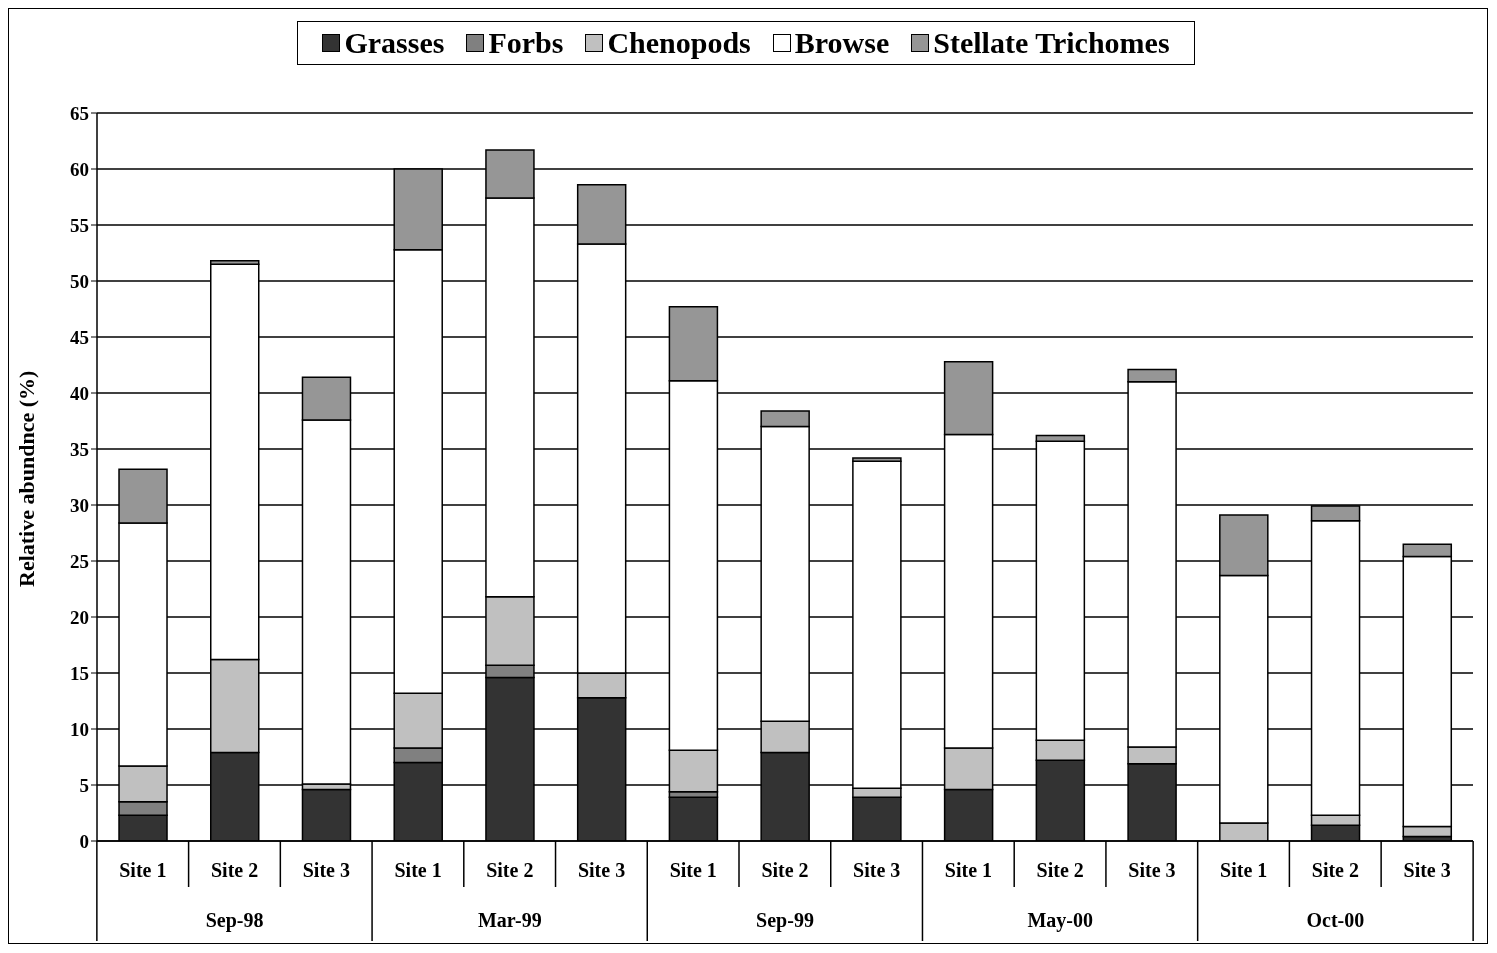 This screenshot has height=953, width=1497. Describe the element at coordinates (234, 920) in the screenshot. I see `text: Sep-98` at that location.